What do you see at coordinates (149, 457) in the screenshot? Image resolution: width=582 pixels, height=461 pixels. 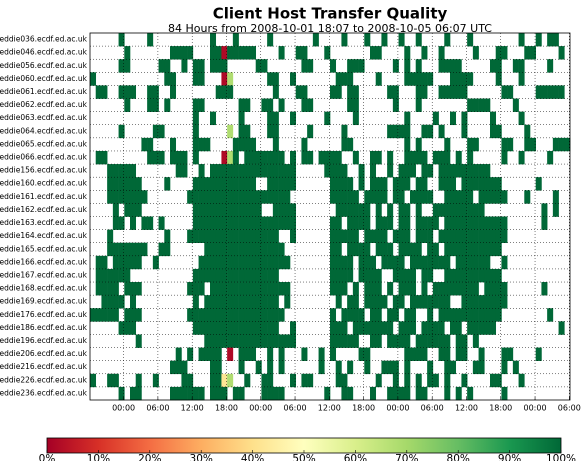 I see `c-tick-label: 20%` at bounding box center [149, 457].